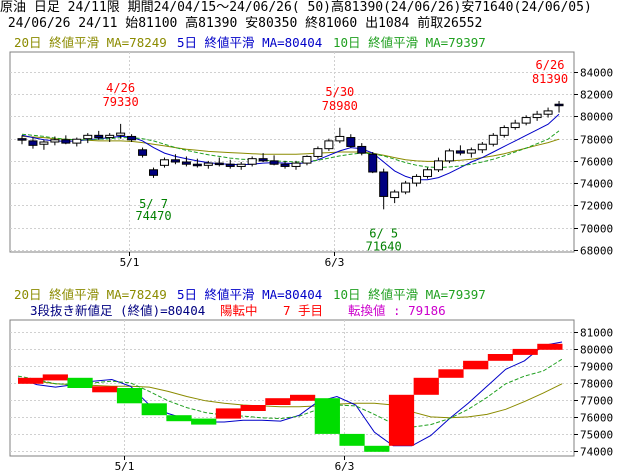  What do you see at coordinates (335, 262) in the screenshot?
I see `top-x-tick-label: 6/3` at bounding box center [335, 262].